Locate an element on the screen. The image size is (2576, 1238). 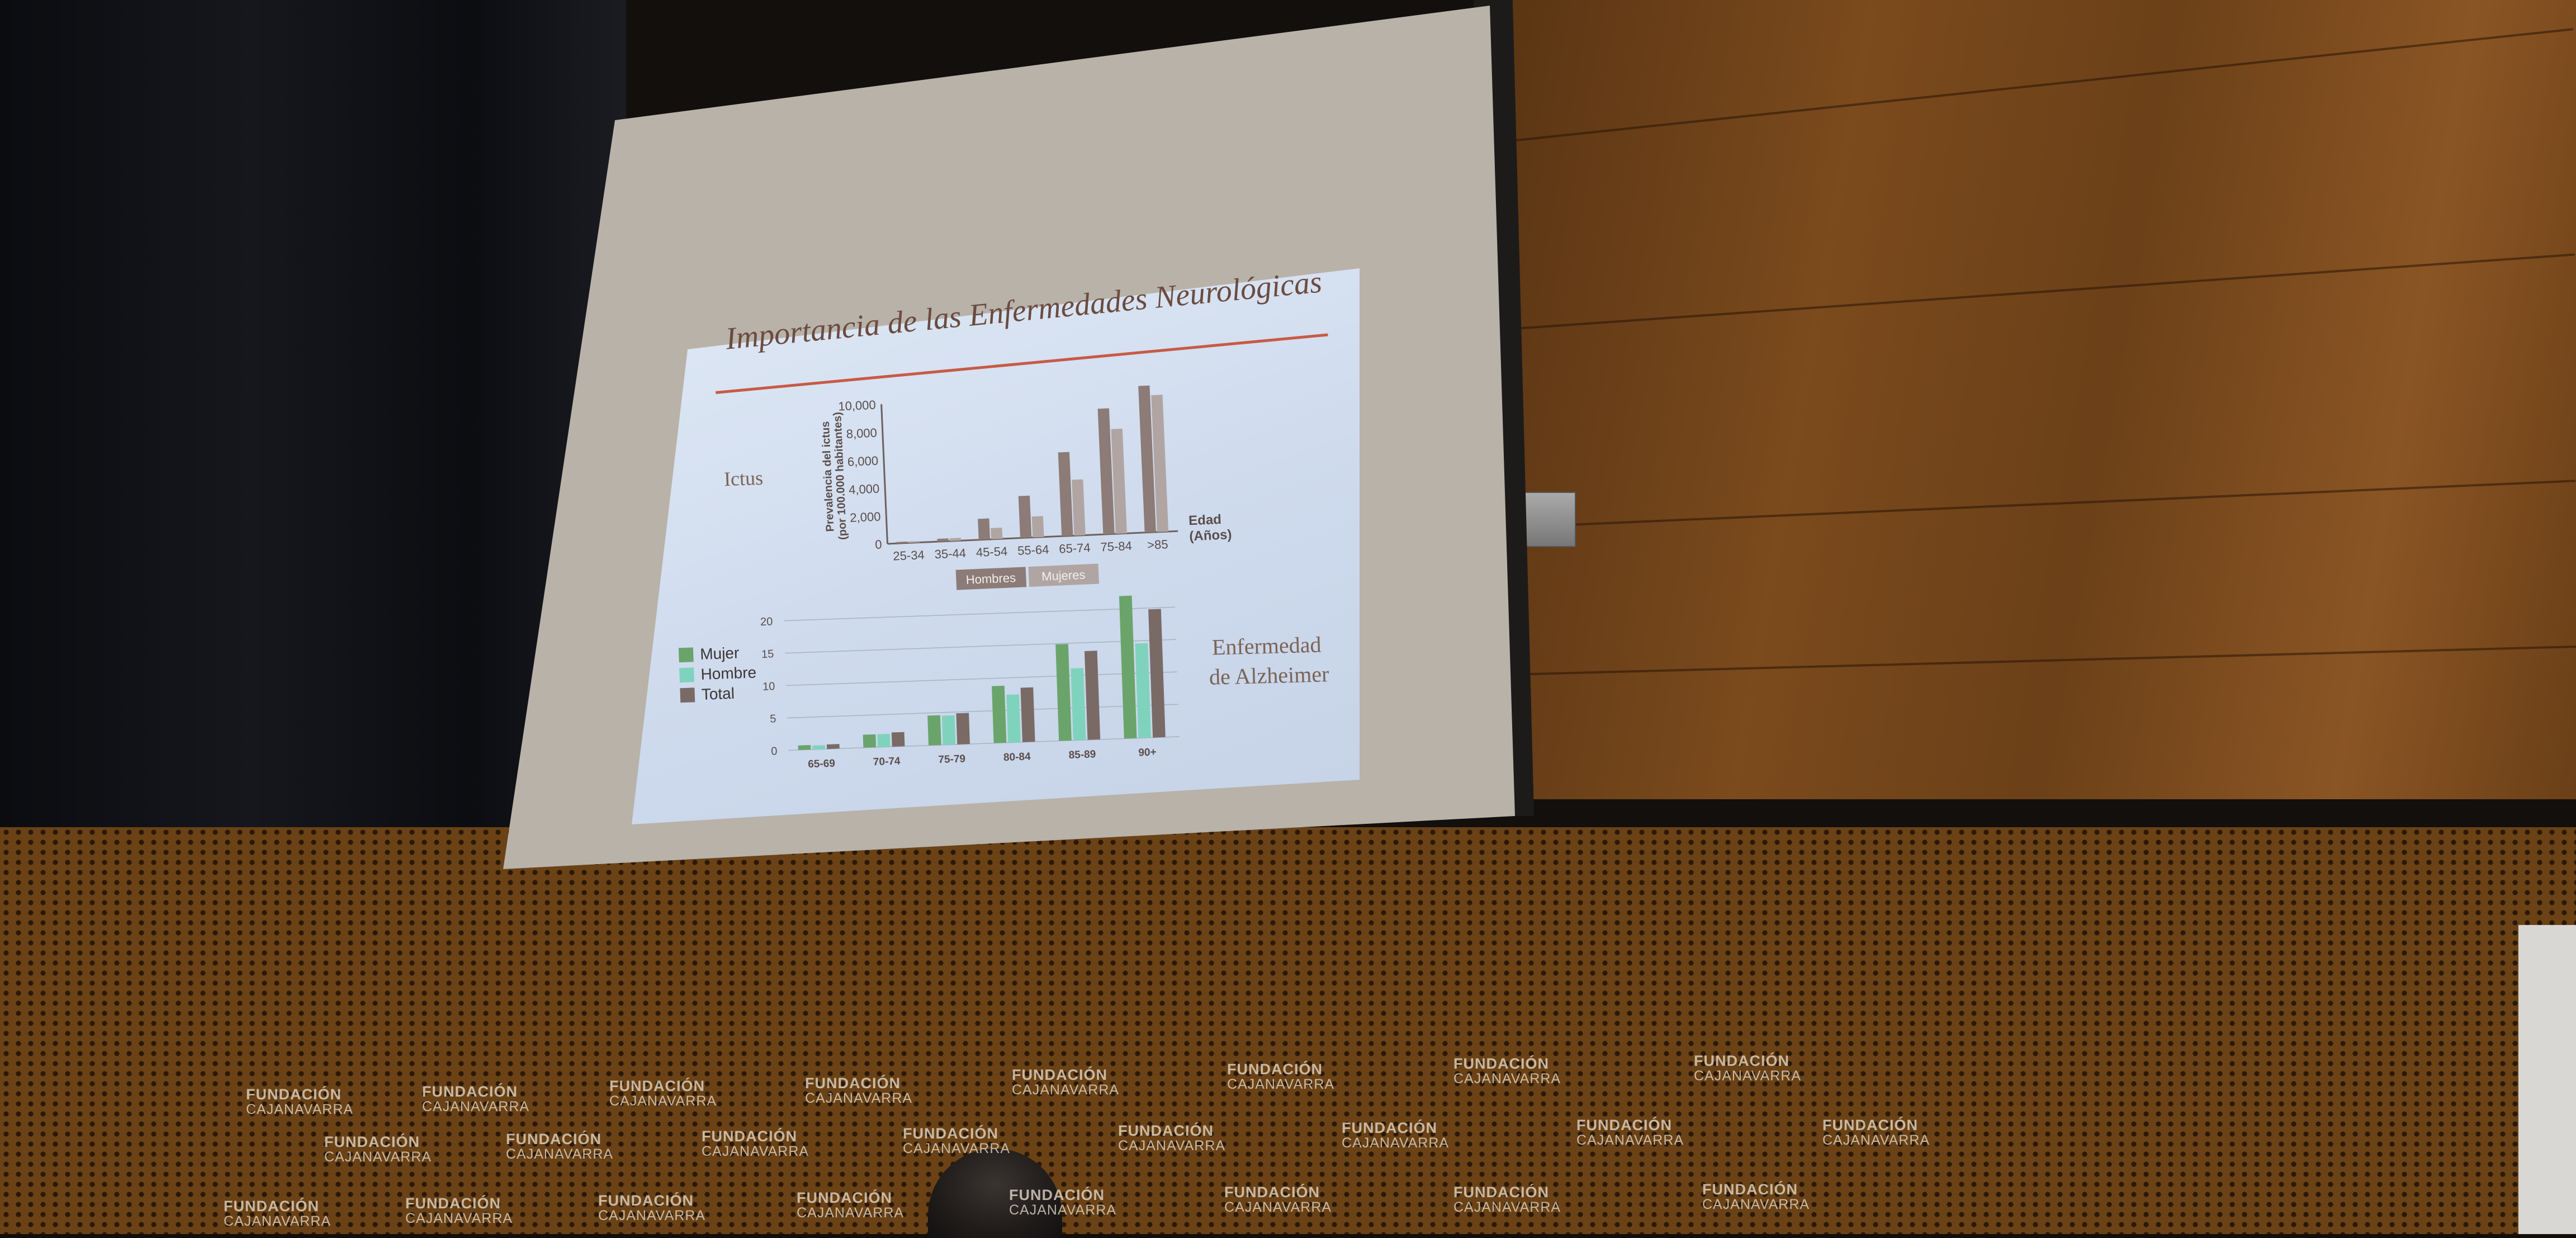
x-tick-label: 75-84 is located at coordinates (1116, 546).